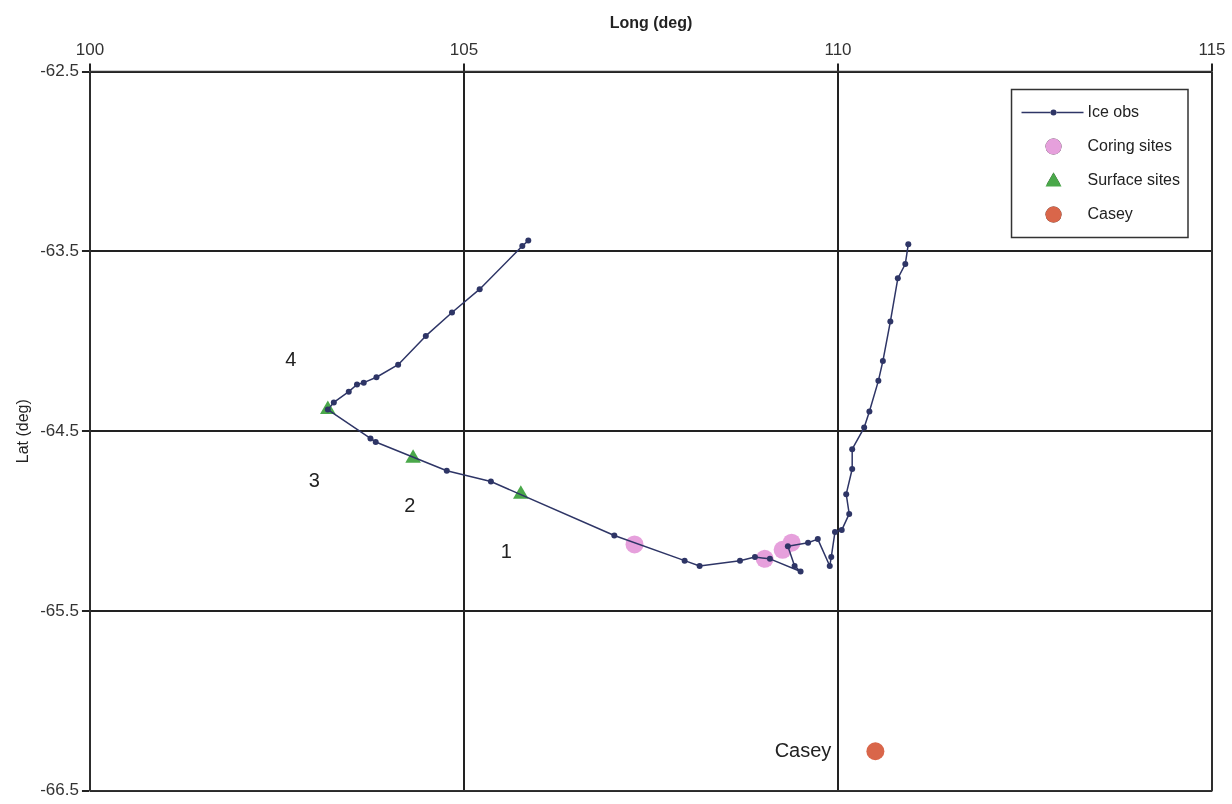 This screenshot has width=1232, height=804. I want to click on annotation: Casey, so click(803, 749).